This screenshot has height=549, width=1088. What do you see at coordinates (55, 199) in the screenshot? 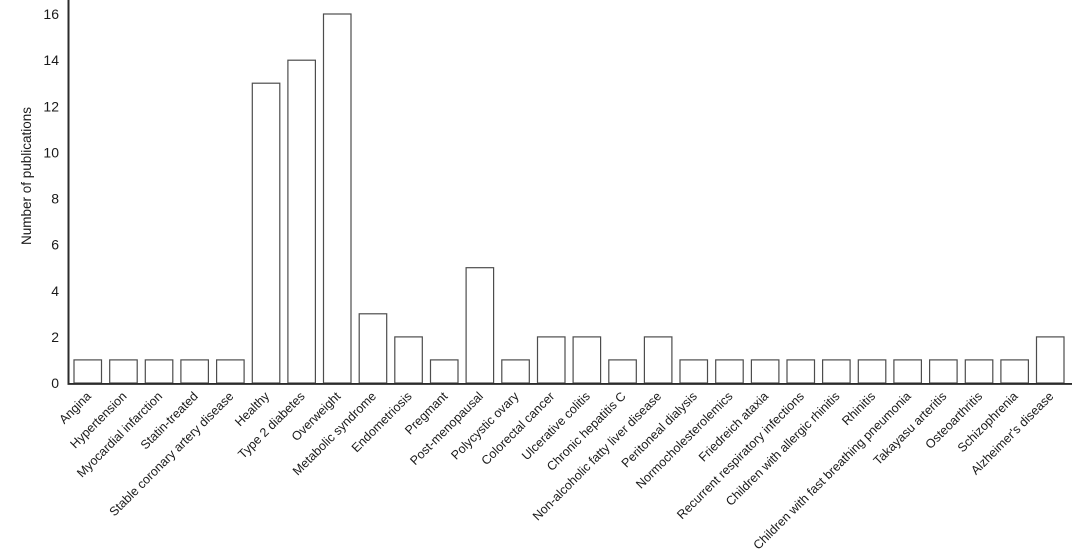
I see `y-tick-label-8: 8` at bounding box center [55, 199].